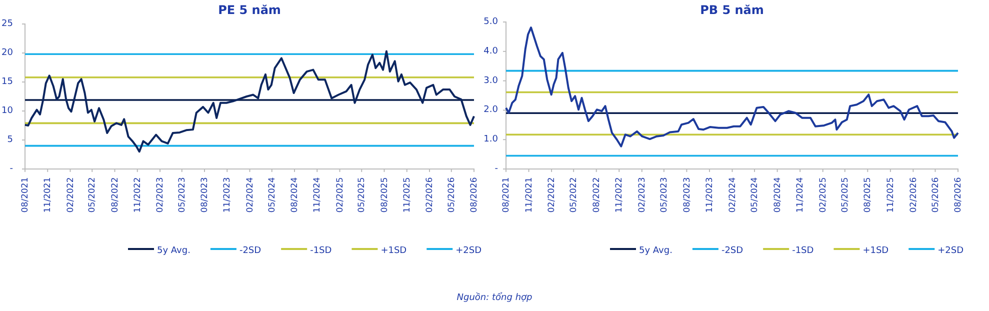 Image resolution: width=989 pixels, height=311 pixels. I want to click on y-tick-label: 3.0, so click(491, 81).